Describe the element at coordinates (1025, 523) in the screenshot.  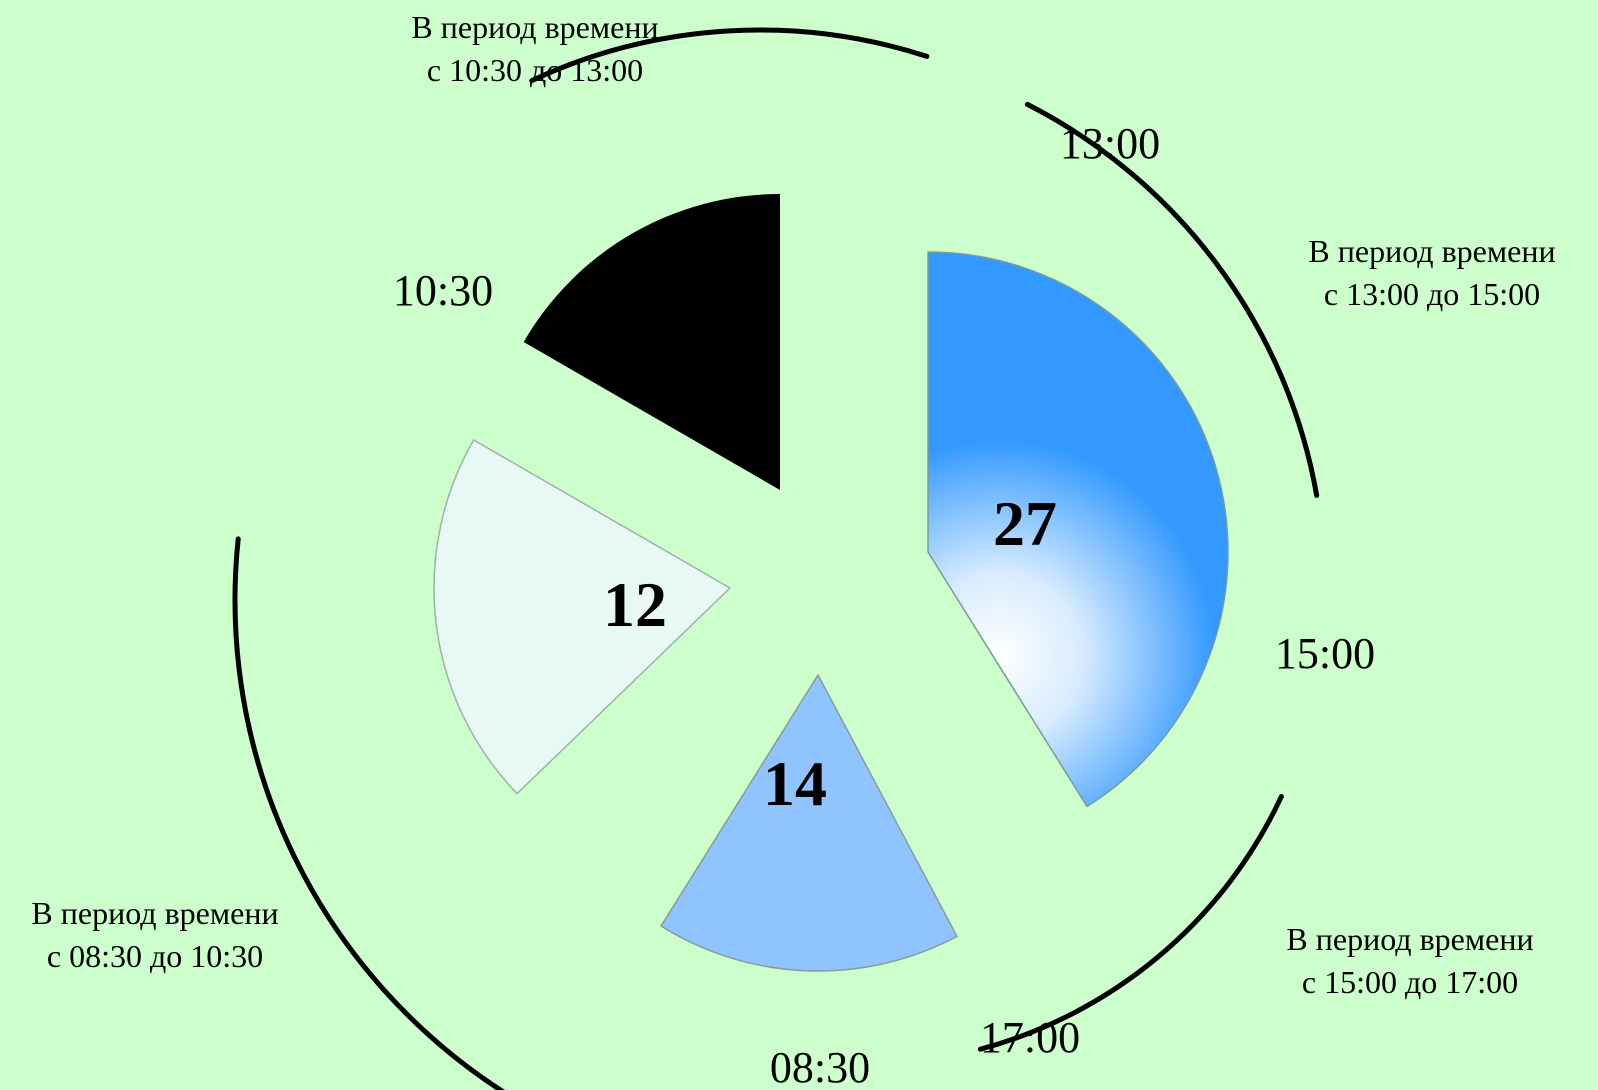
I see `slice-value-label: 27` at that location.